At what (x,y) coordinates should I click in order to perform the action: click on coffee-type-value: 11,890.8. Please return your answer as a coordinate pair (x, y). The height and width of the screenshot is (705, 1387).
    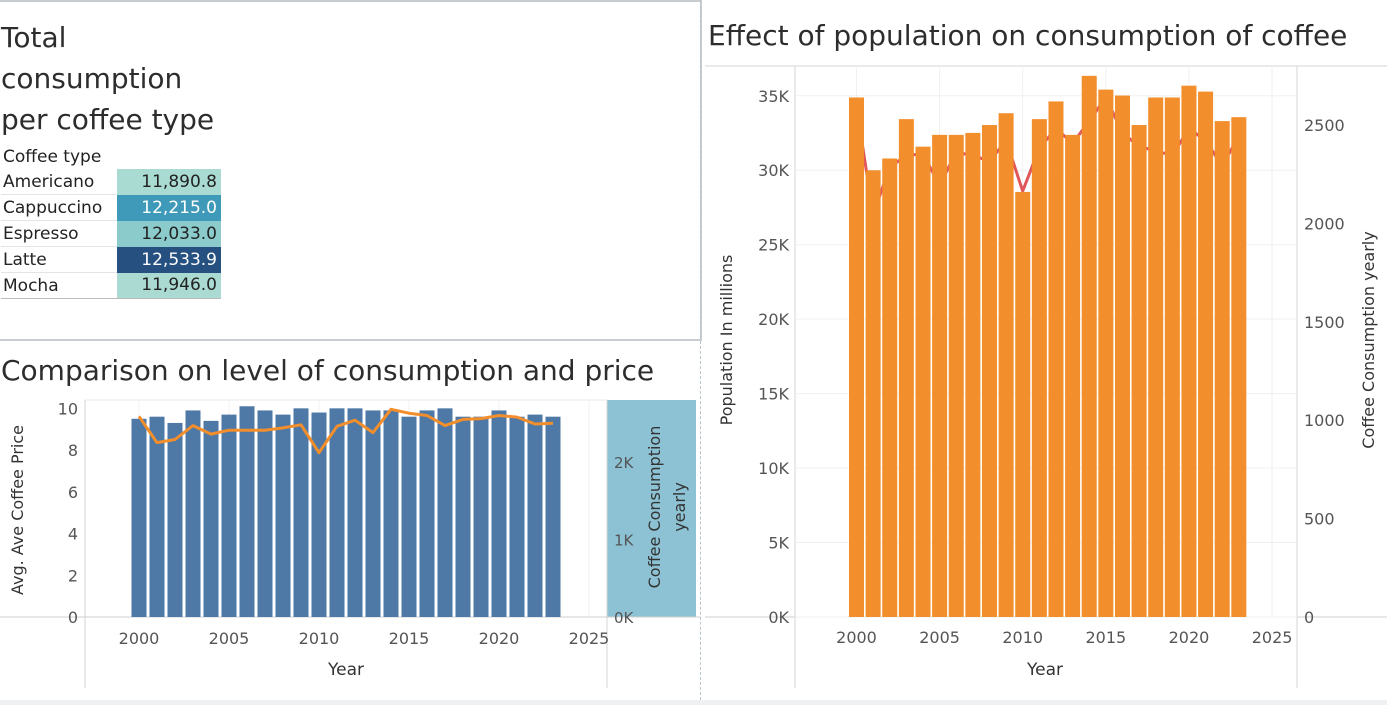
    Looking at the image, I should click on (169, 182).